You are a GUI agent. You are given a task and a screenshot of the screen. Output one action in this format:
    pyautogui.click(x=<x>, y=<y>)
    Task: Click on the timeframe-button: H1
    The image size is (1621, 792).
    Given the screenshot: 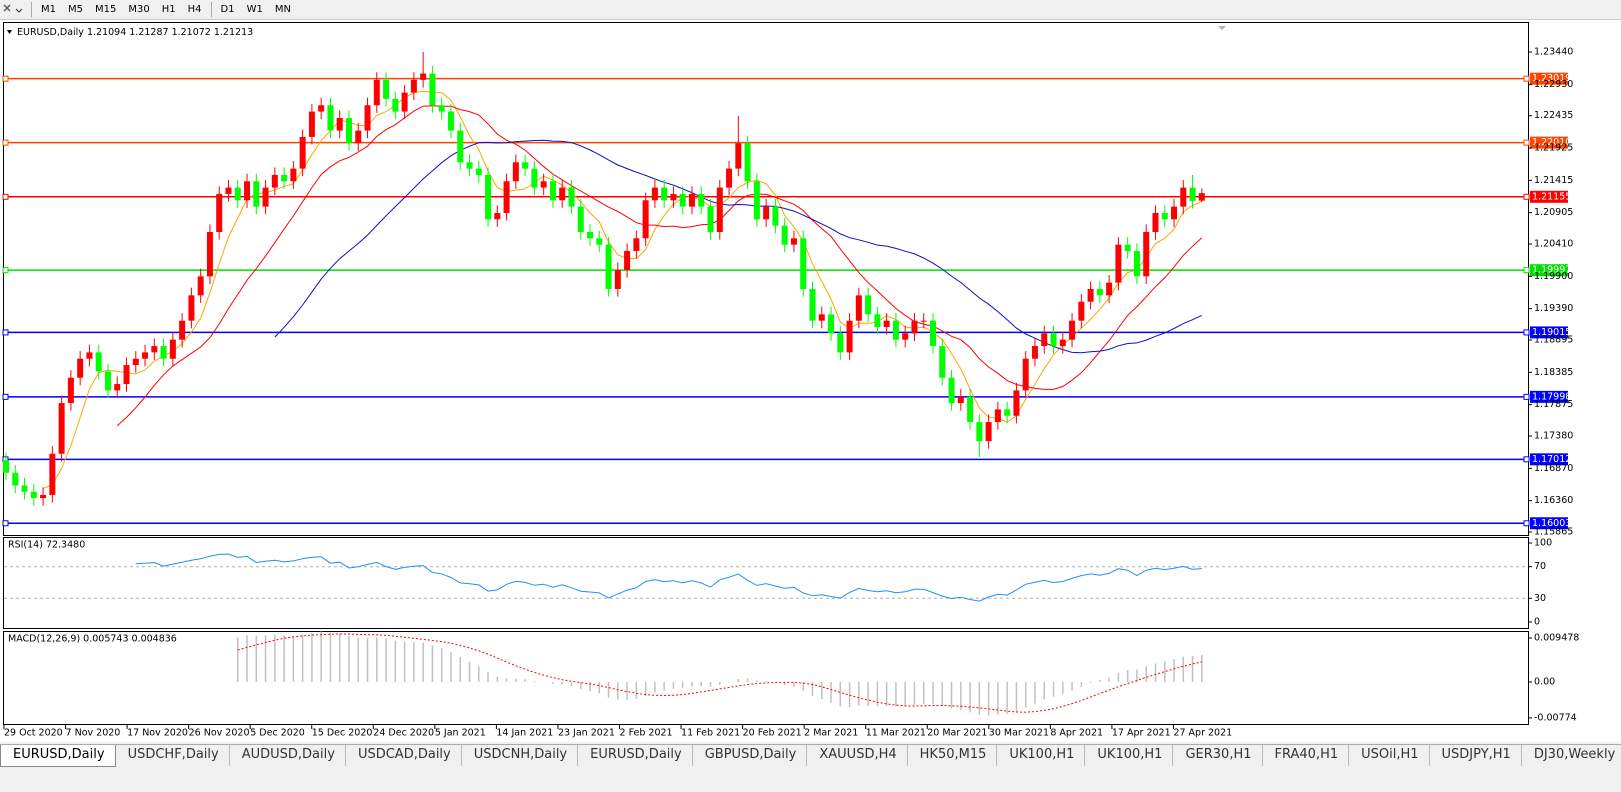 What is the action you would take?
    pyautogui.click(x=168, y=9)
    